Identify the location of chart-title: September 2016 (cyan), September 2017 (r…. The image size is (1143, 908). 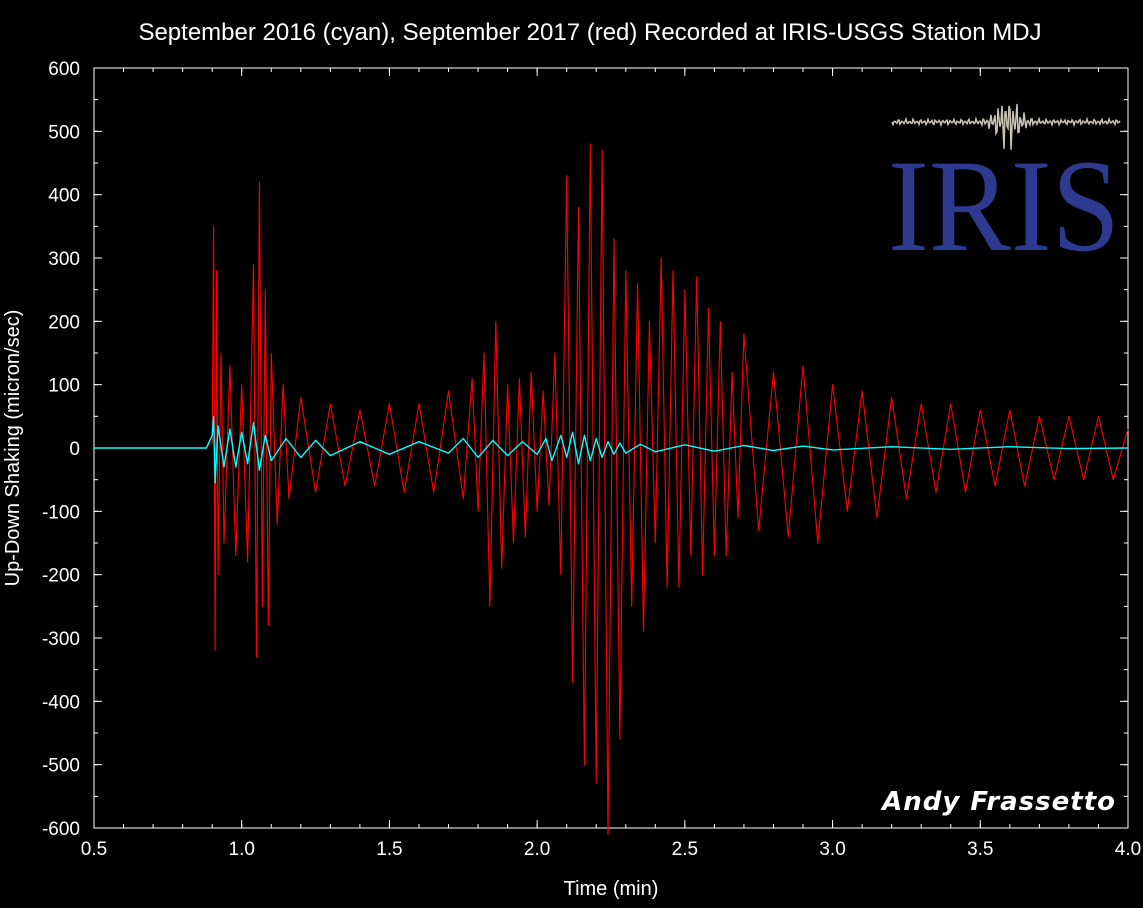
(589, 32).